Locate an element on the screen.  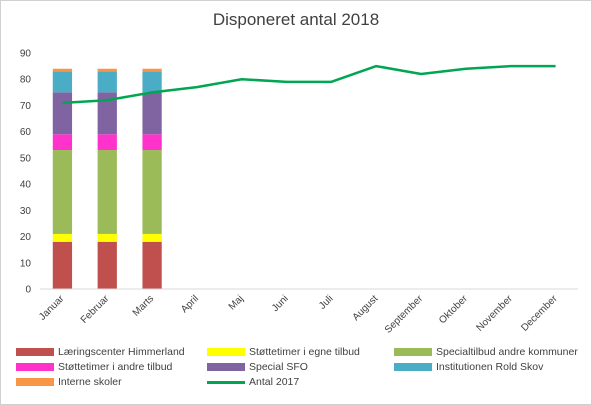
y-tick-label: 70 is located at coordinates (26, 106).